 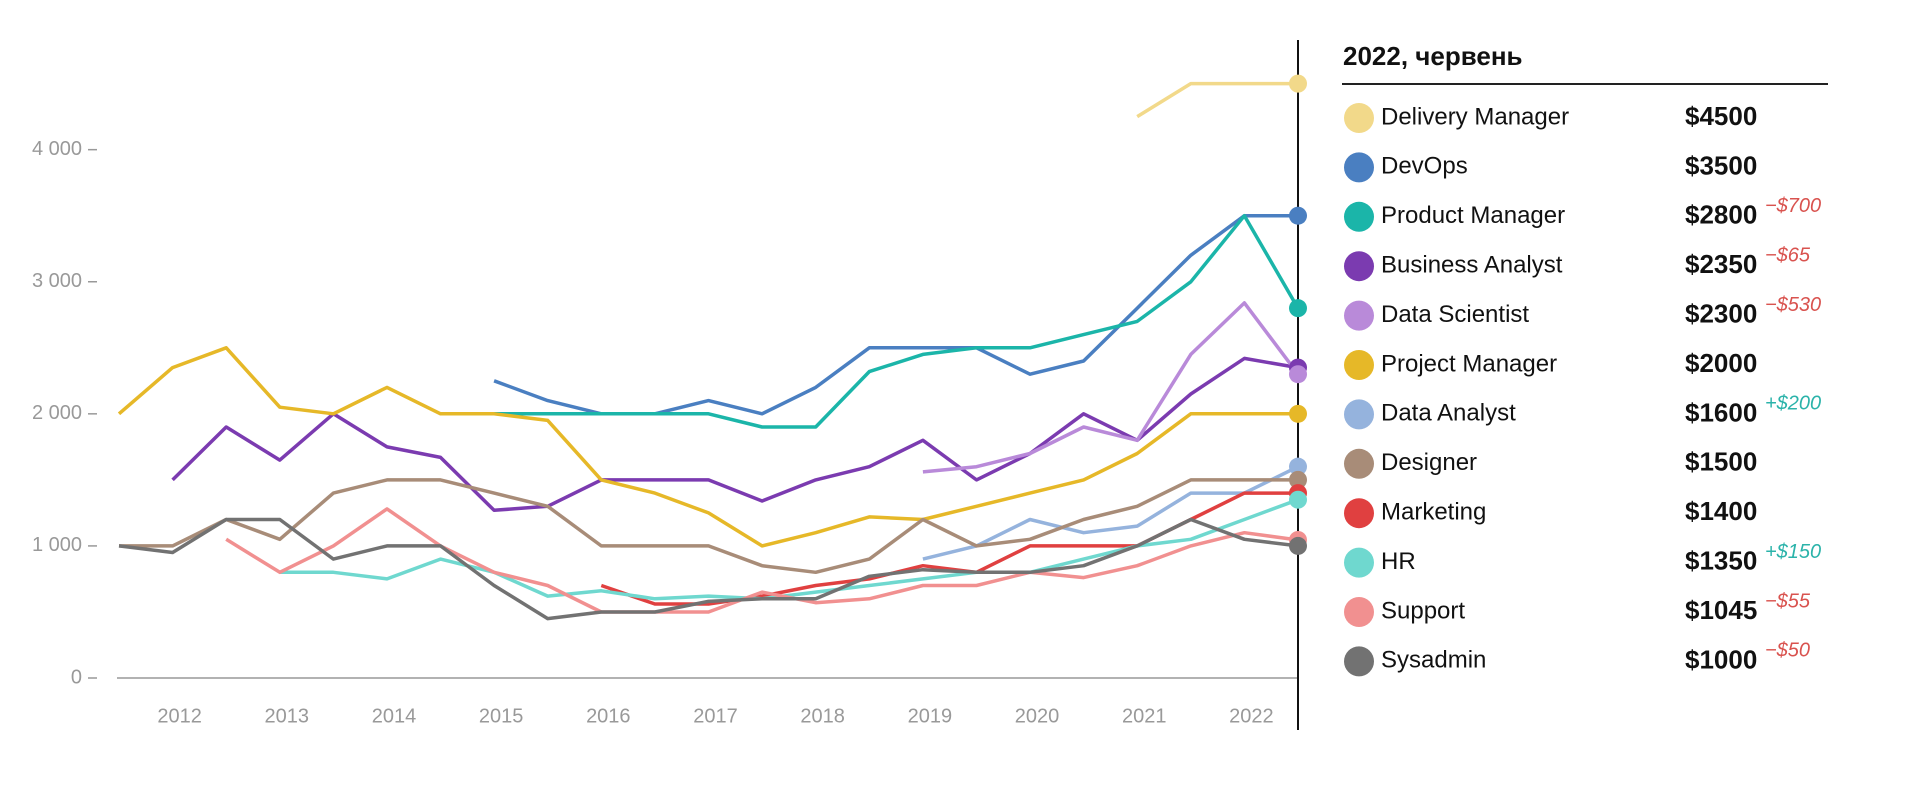 What do you see at coordinates (1429, 462) in the screenshot?
I see `legend-label: Designer` at bounding box center [1429, 462].